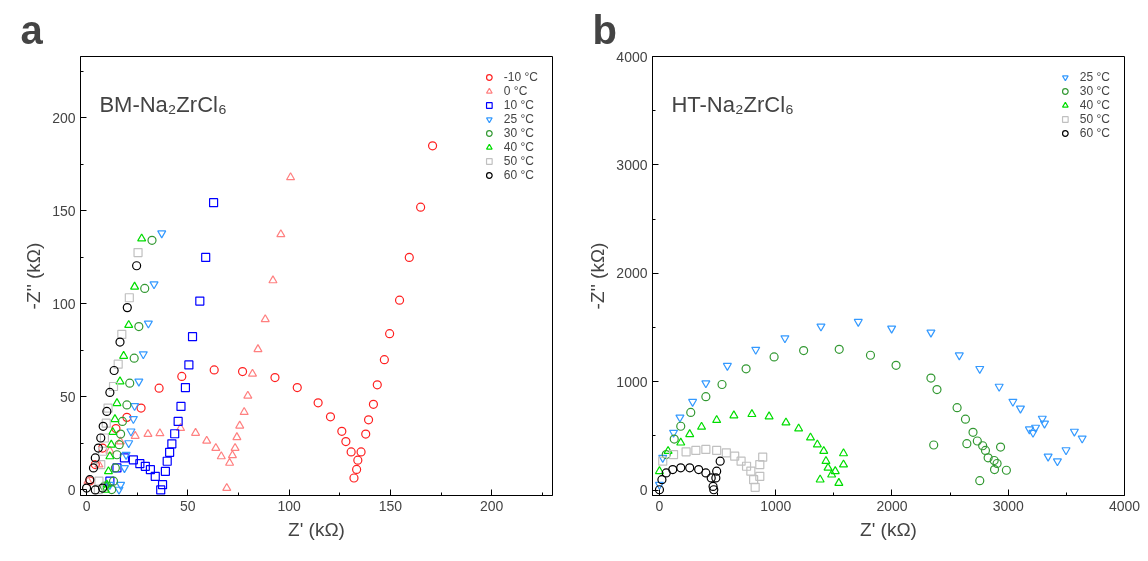 The image size is (1148, 561). I want to click on legend-label: 10 °C, so click(518, 105).